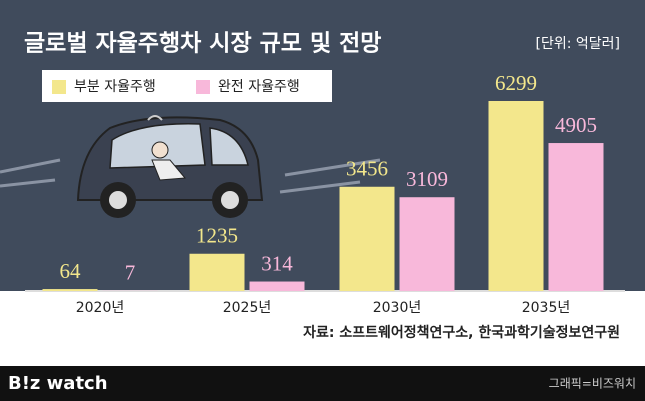 Image resolution: width=645 pixels, height=401 pixels. I want to click on road-lines, so click(190, 176).